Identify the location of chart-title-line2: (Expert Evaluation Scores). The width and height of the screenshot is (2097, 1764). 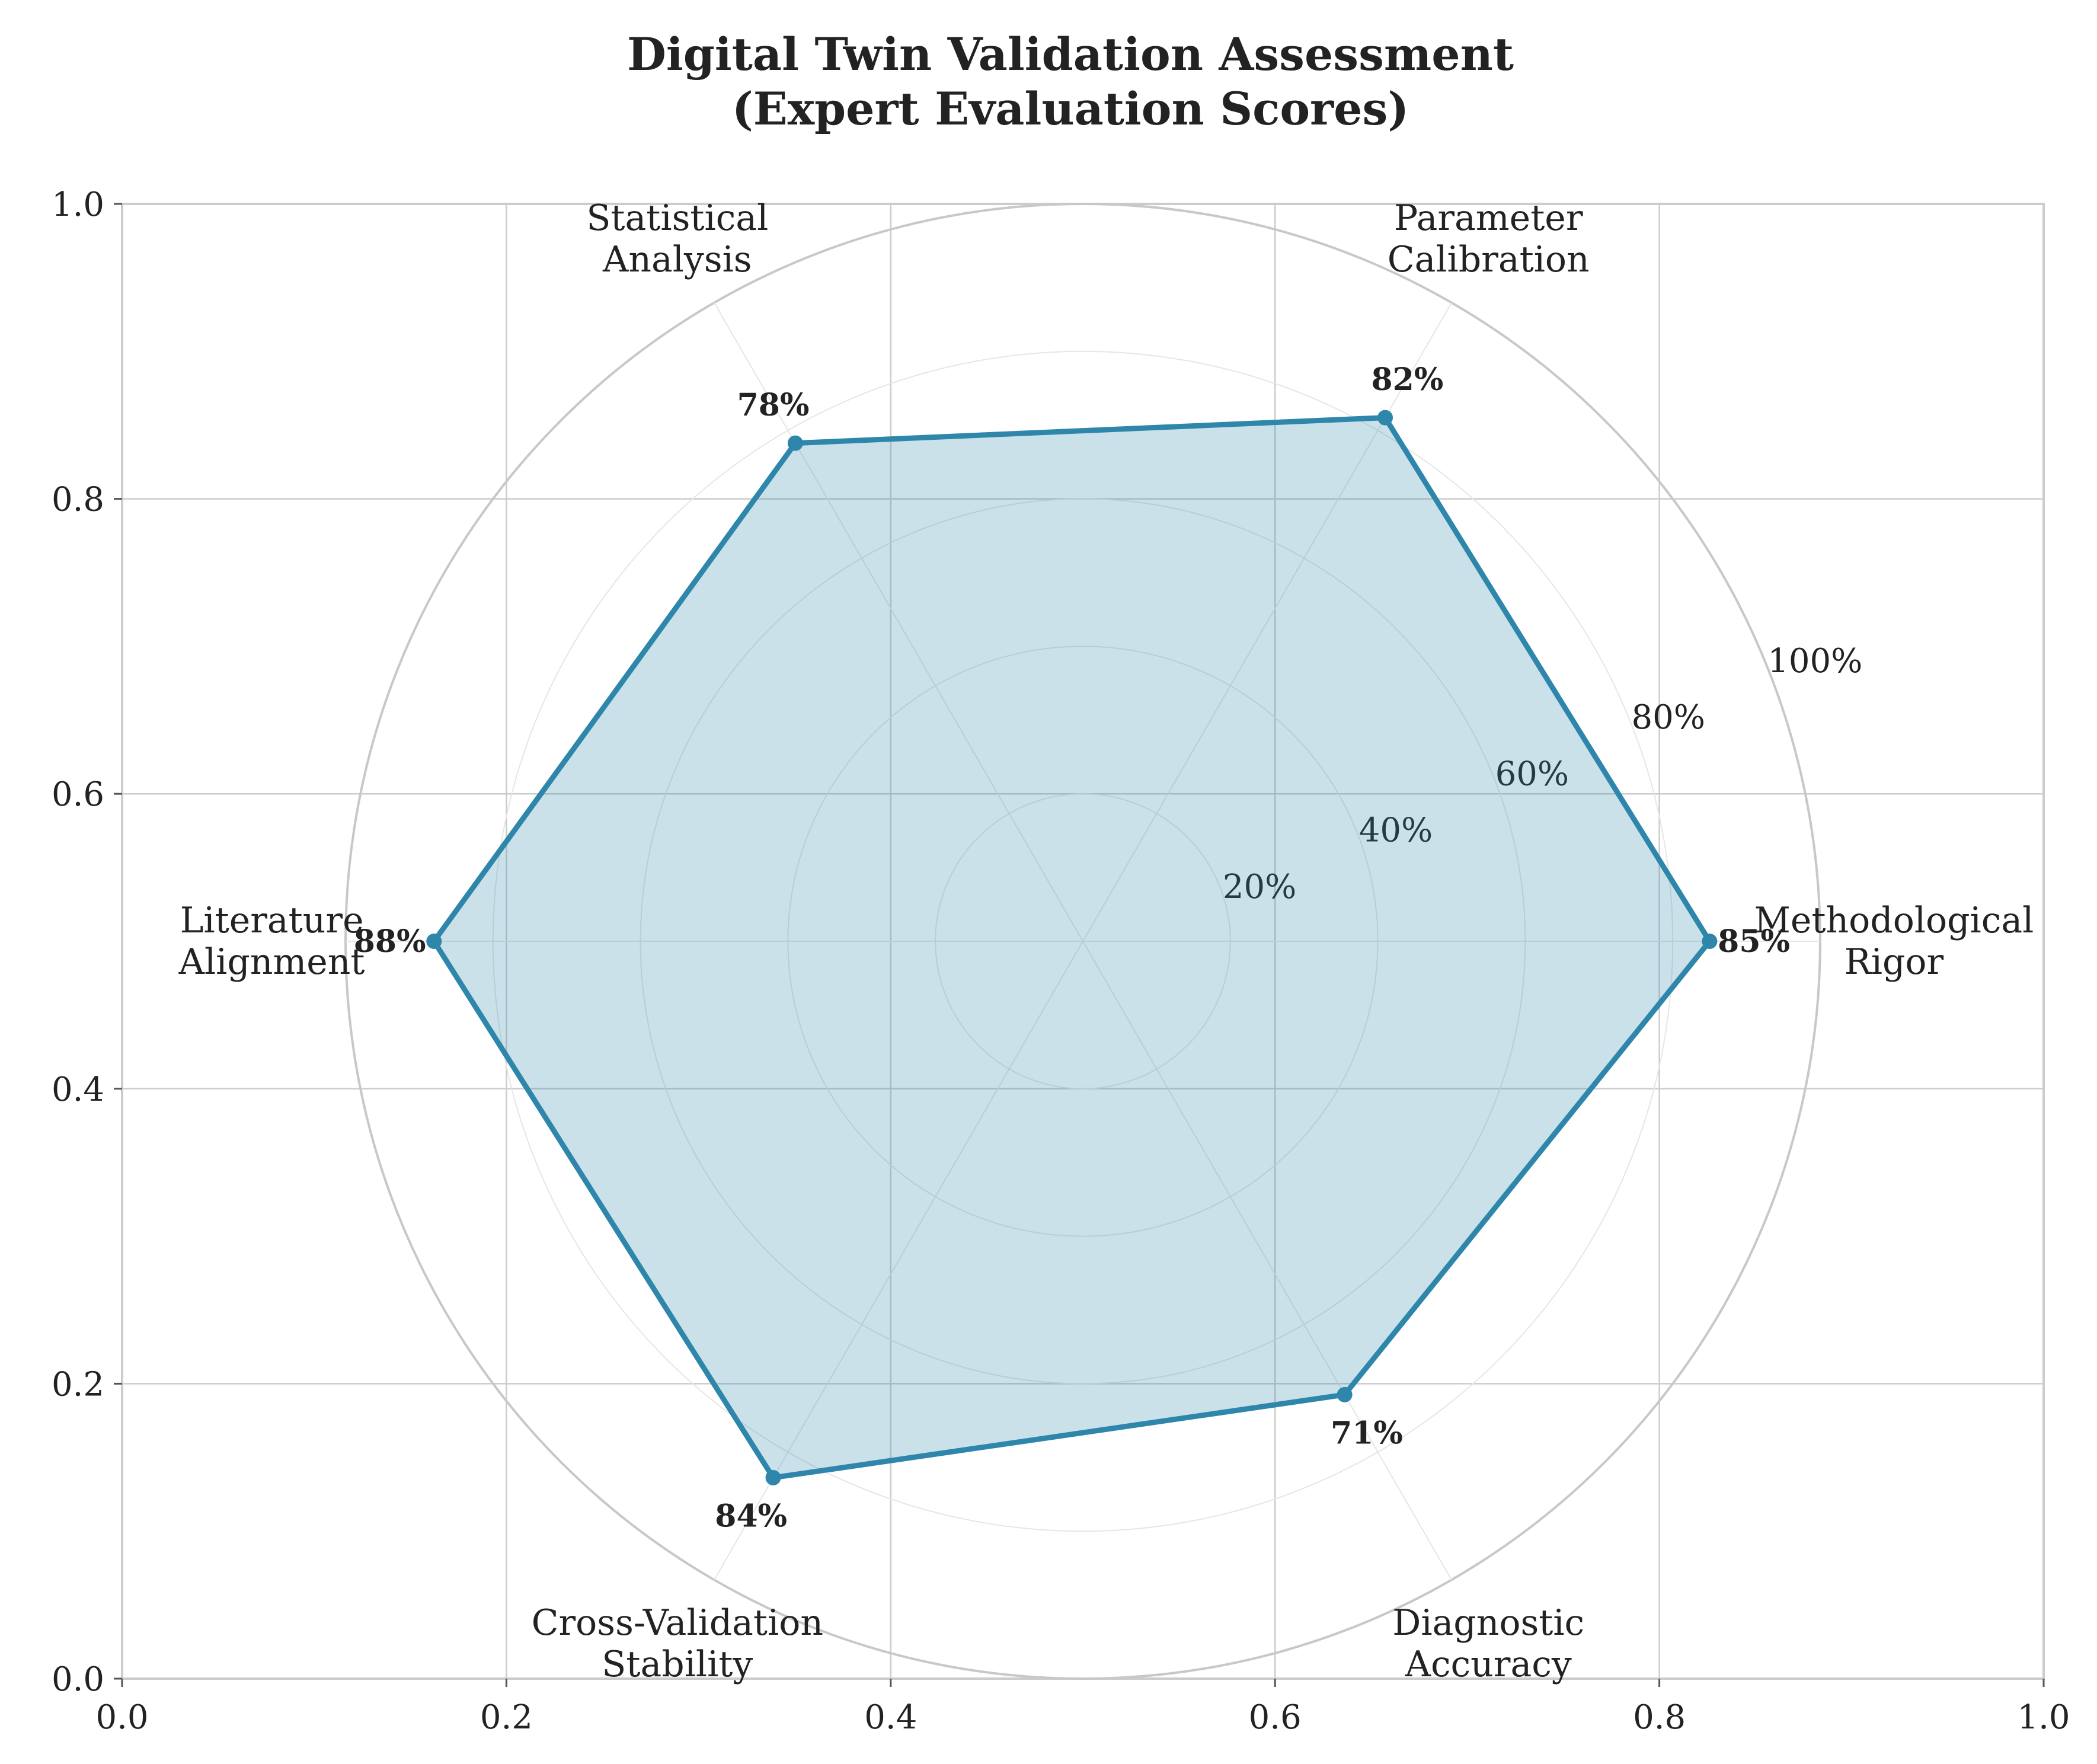
(1071, 109).